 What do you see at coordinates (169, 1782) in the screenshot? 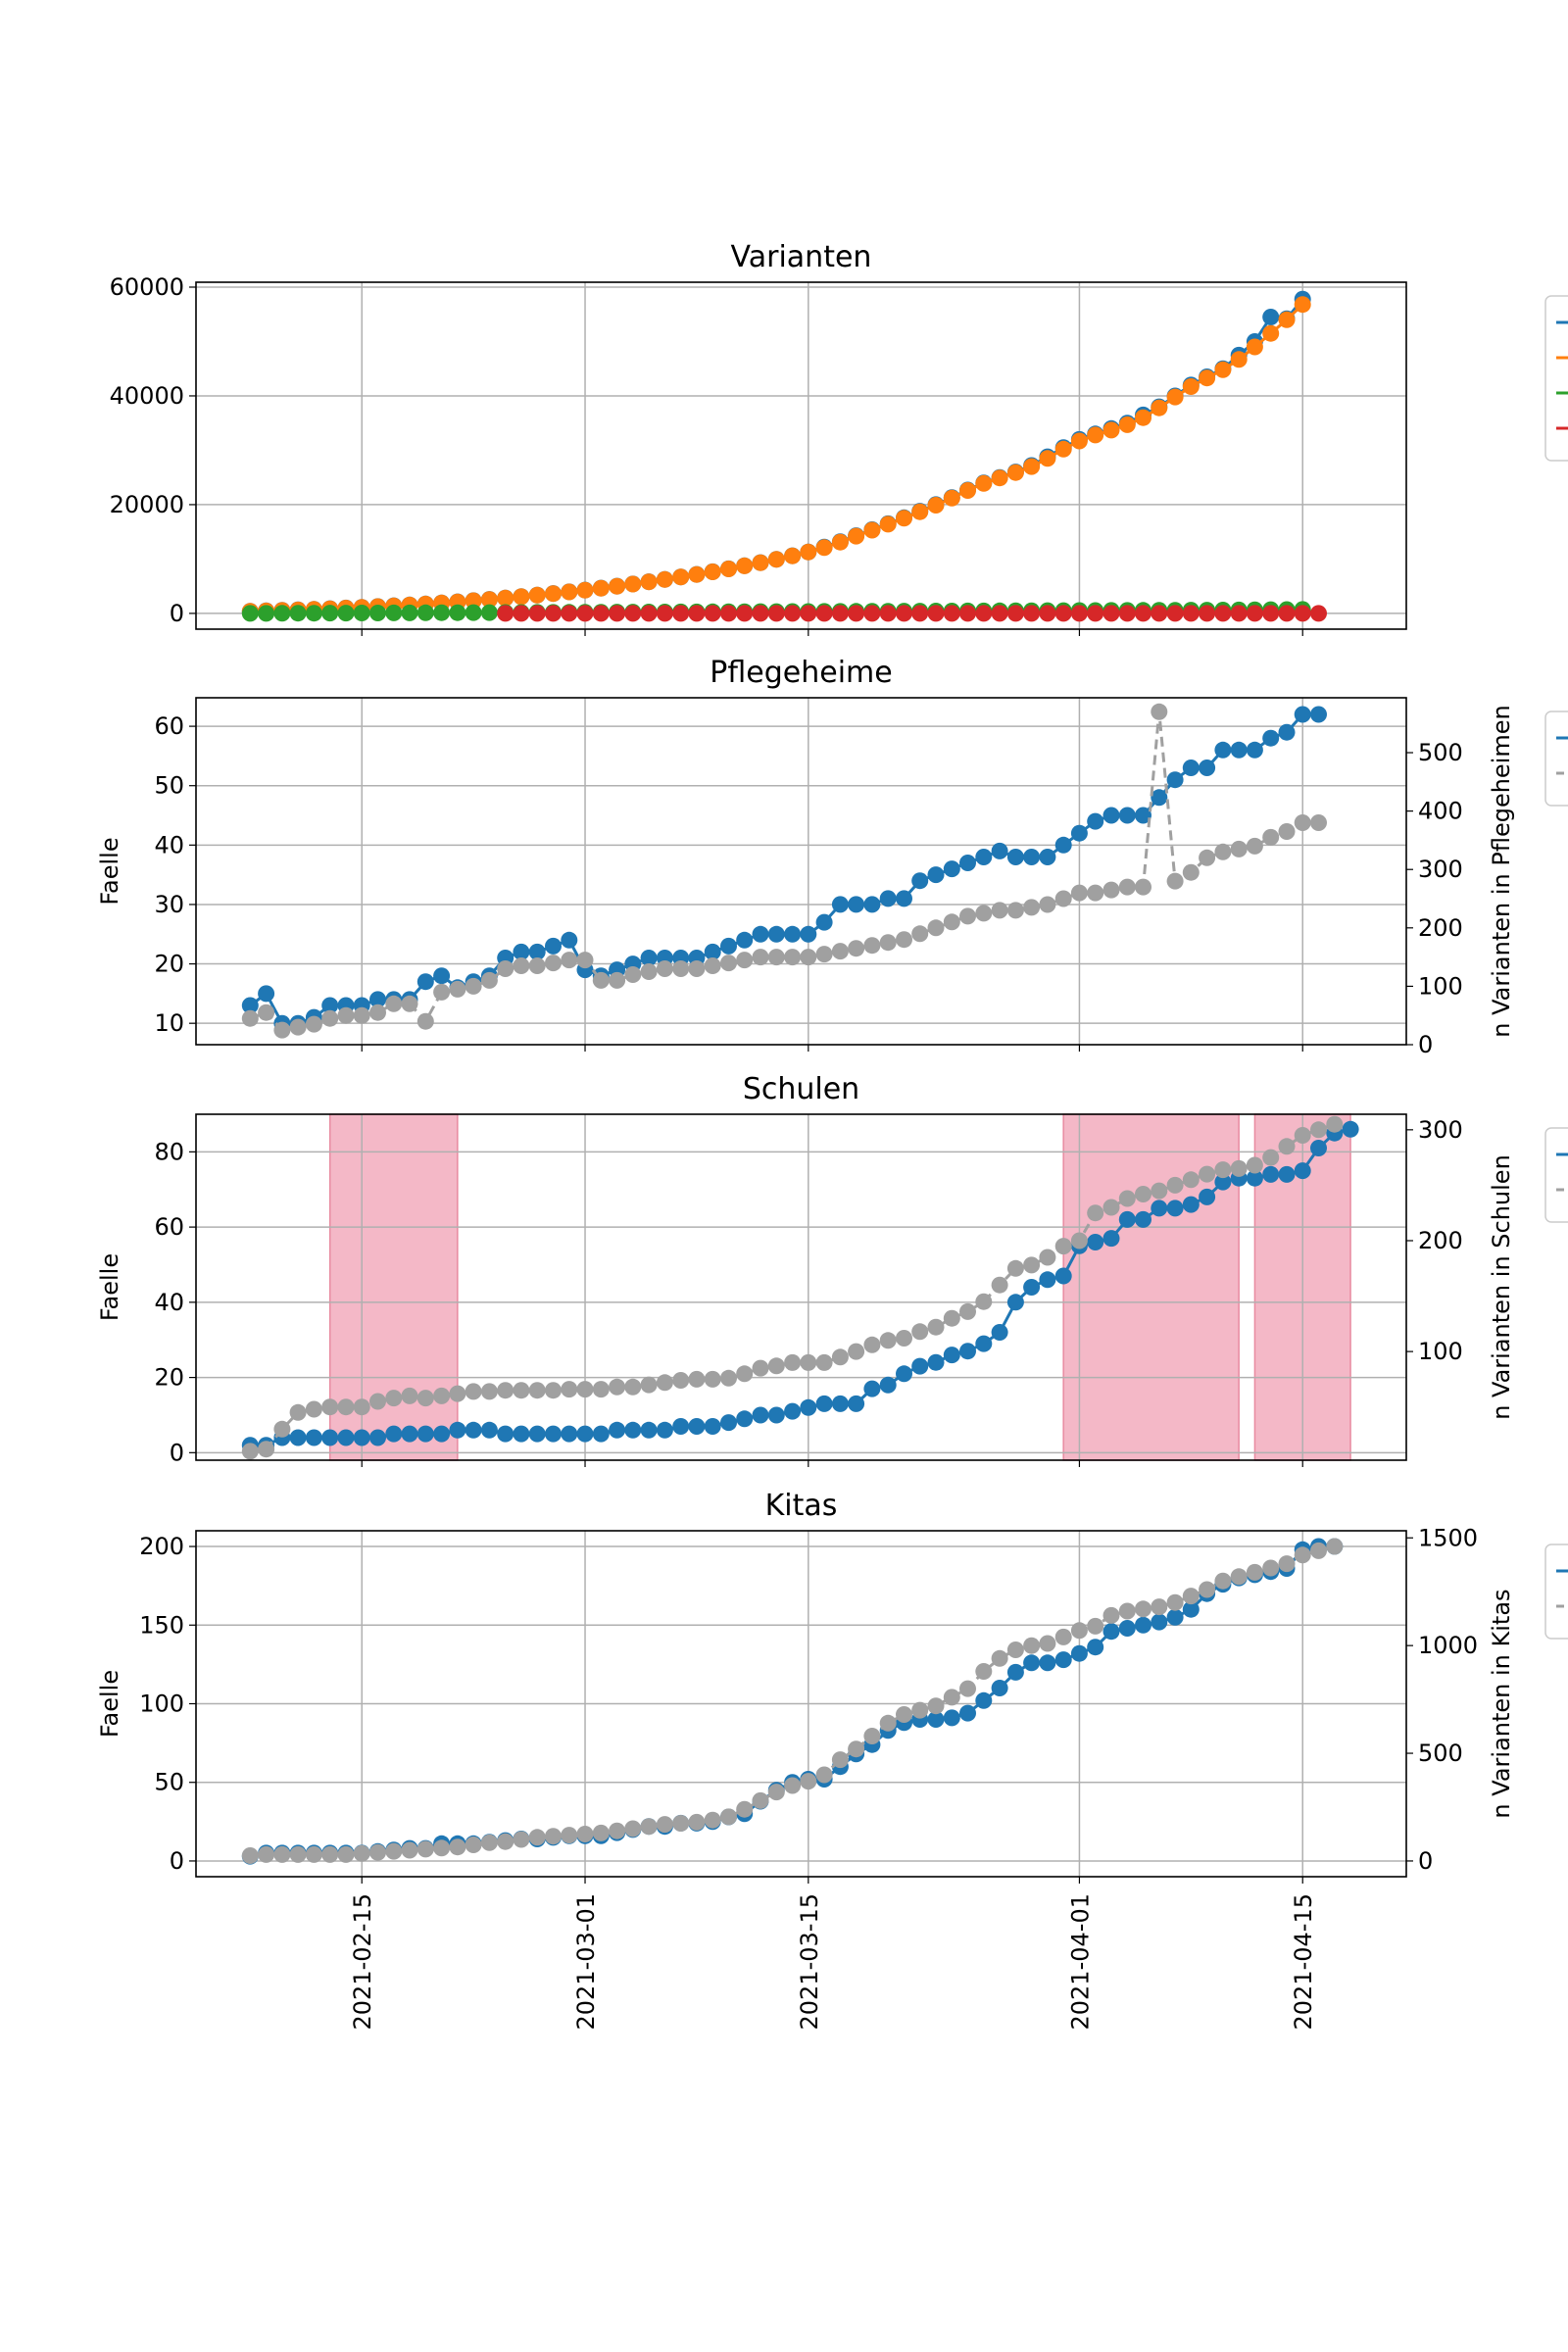
I see `y-tick-label: 50` at bounding box center [169, 1782].